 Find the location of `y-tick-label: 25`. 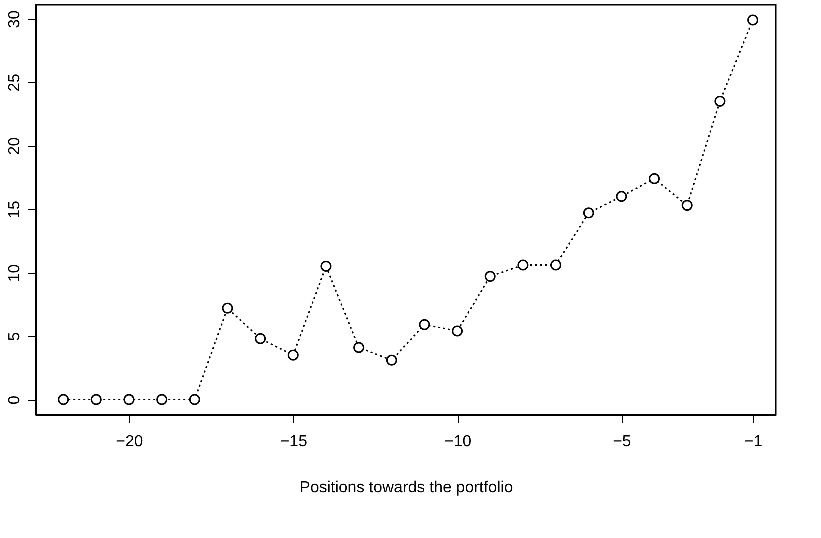

y-tick-label: 25 is located at coordinates (15, 83).